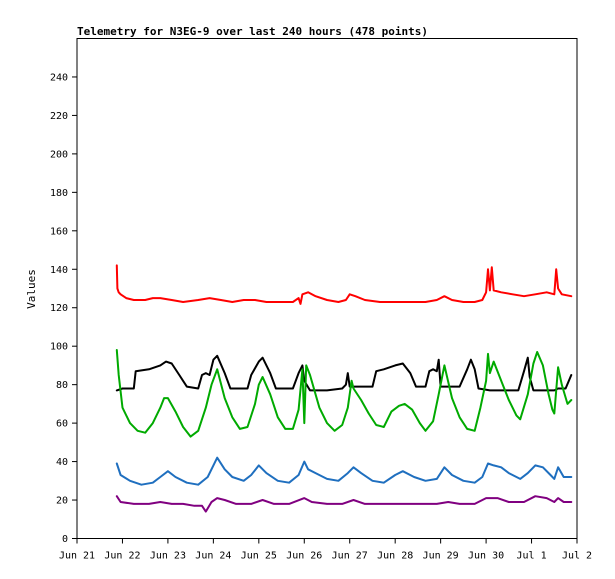  Describe the element at coordinates (59, 116) in the screenshot. I see `y-tick-label: 220` at that location.